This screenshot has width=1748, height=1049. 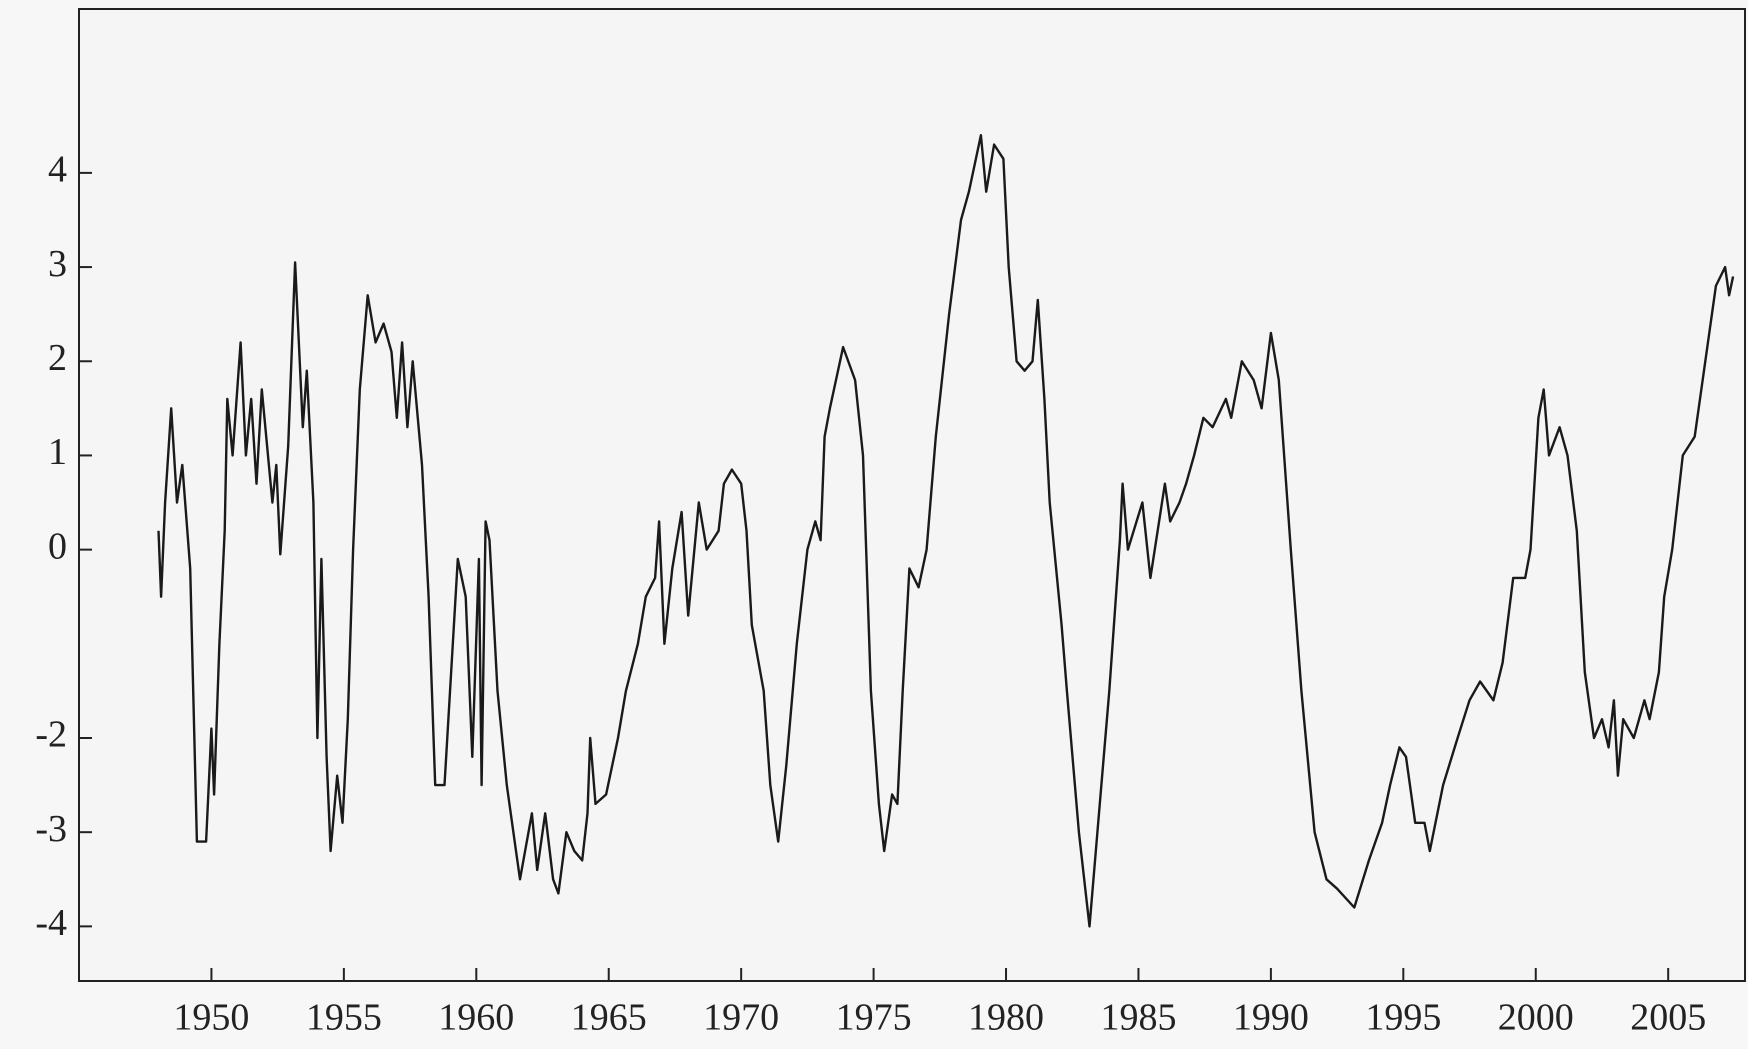 I want to click on y-tick-label: 3, so click(x=57, y=264).